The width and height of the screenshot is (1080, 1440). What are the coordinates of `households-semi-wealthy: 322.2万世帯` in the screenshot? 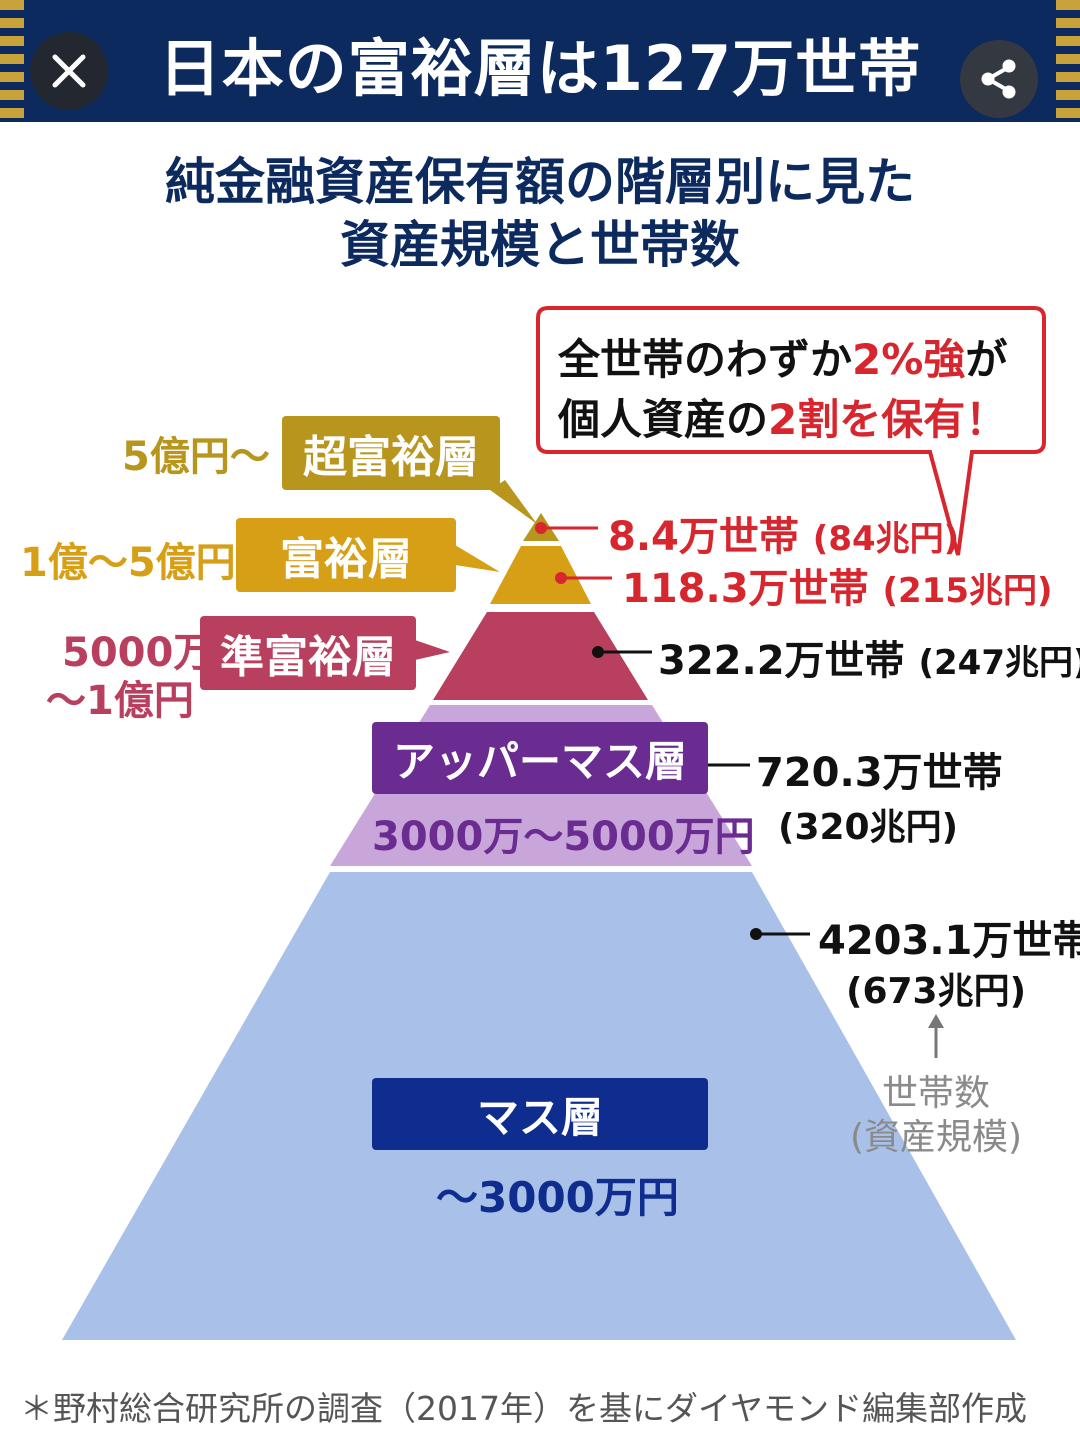 It's located at (781, 661).